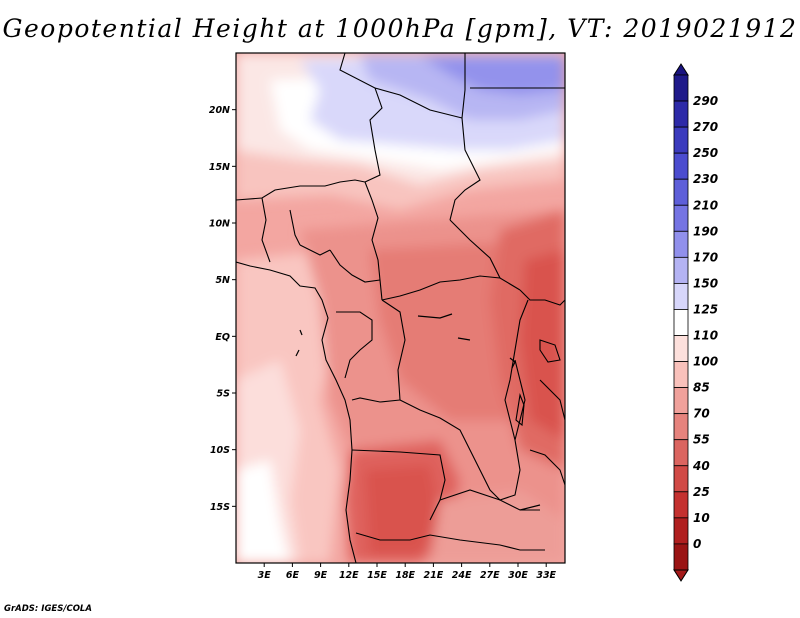 Image resolution: width=800 pixels, height=618 pixels. What do you see at coordinates (219, 110) in the screenshot?
I see `lat-tick-label: 20N` at bounding box center [219, 110].